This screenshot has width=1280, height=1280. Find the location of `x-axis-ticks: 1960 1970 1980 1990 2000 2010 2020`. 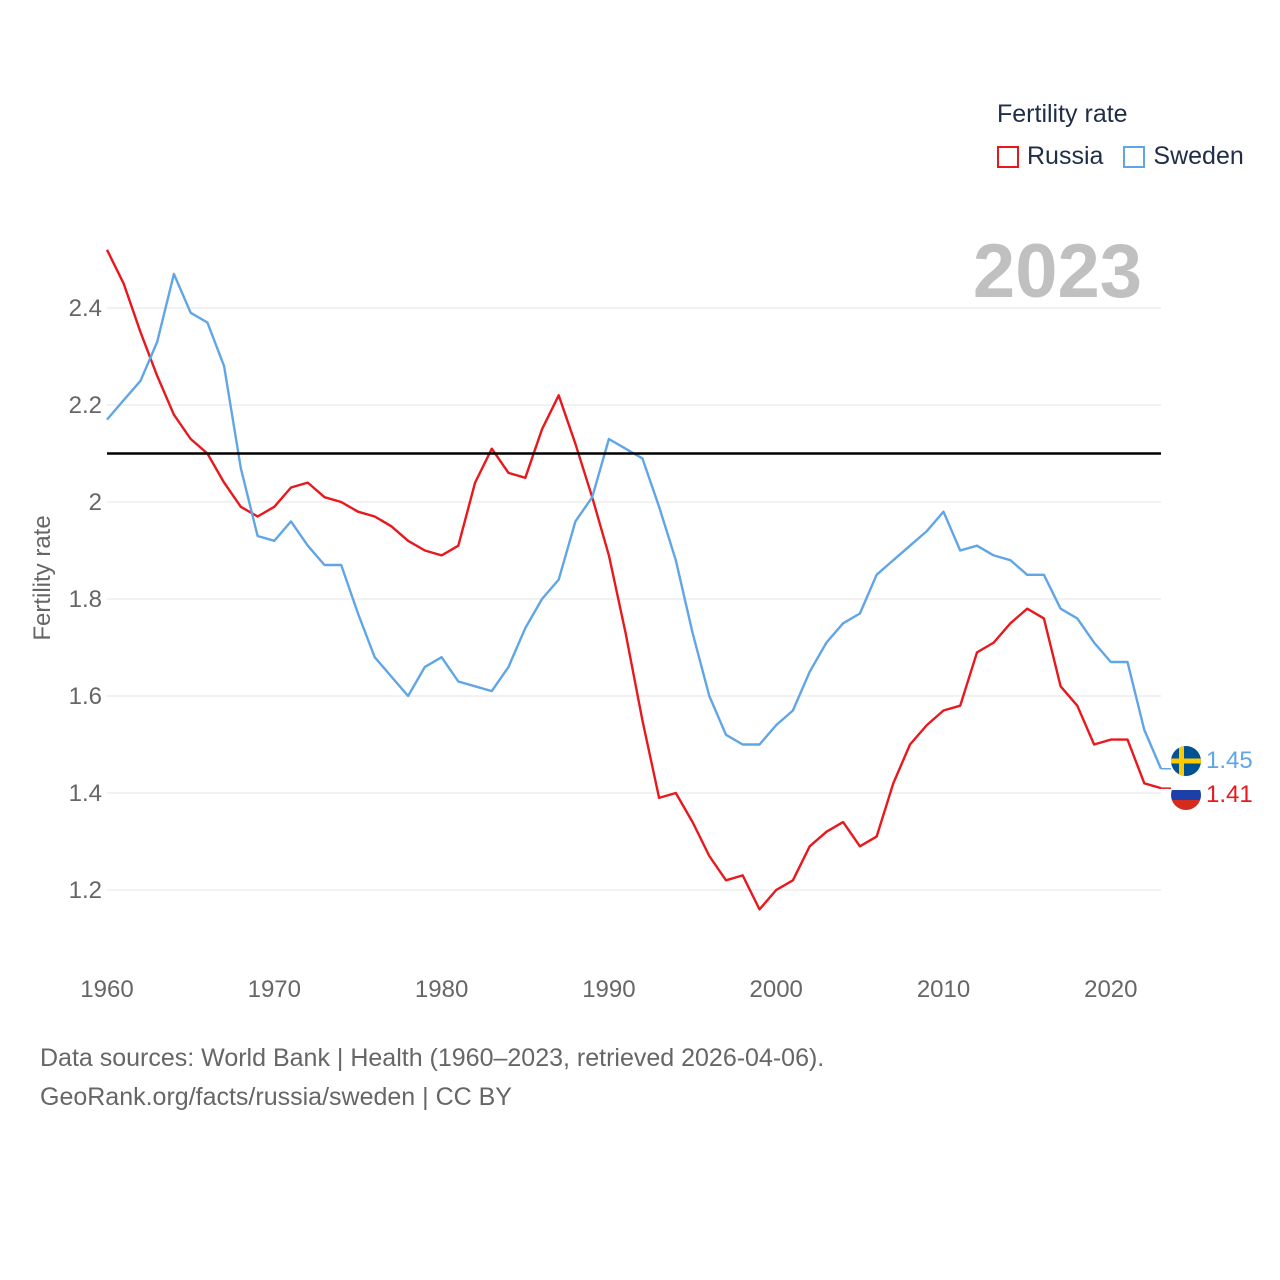

x-axis-ticks: 1960 1970 1980 1990 2000 2010 2020 is located at coordinates (608, 989).